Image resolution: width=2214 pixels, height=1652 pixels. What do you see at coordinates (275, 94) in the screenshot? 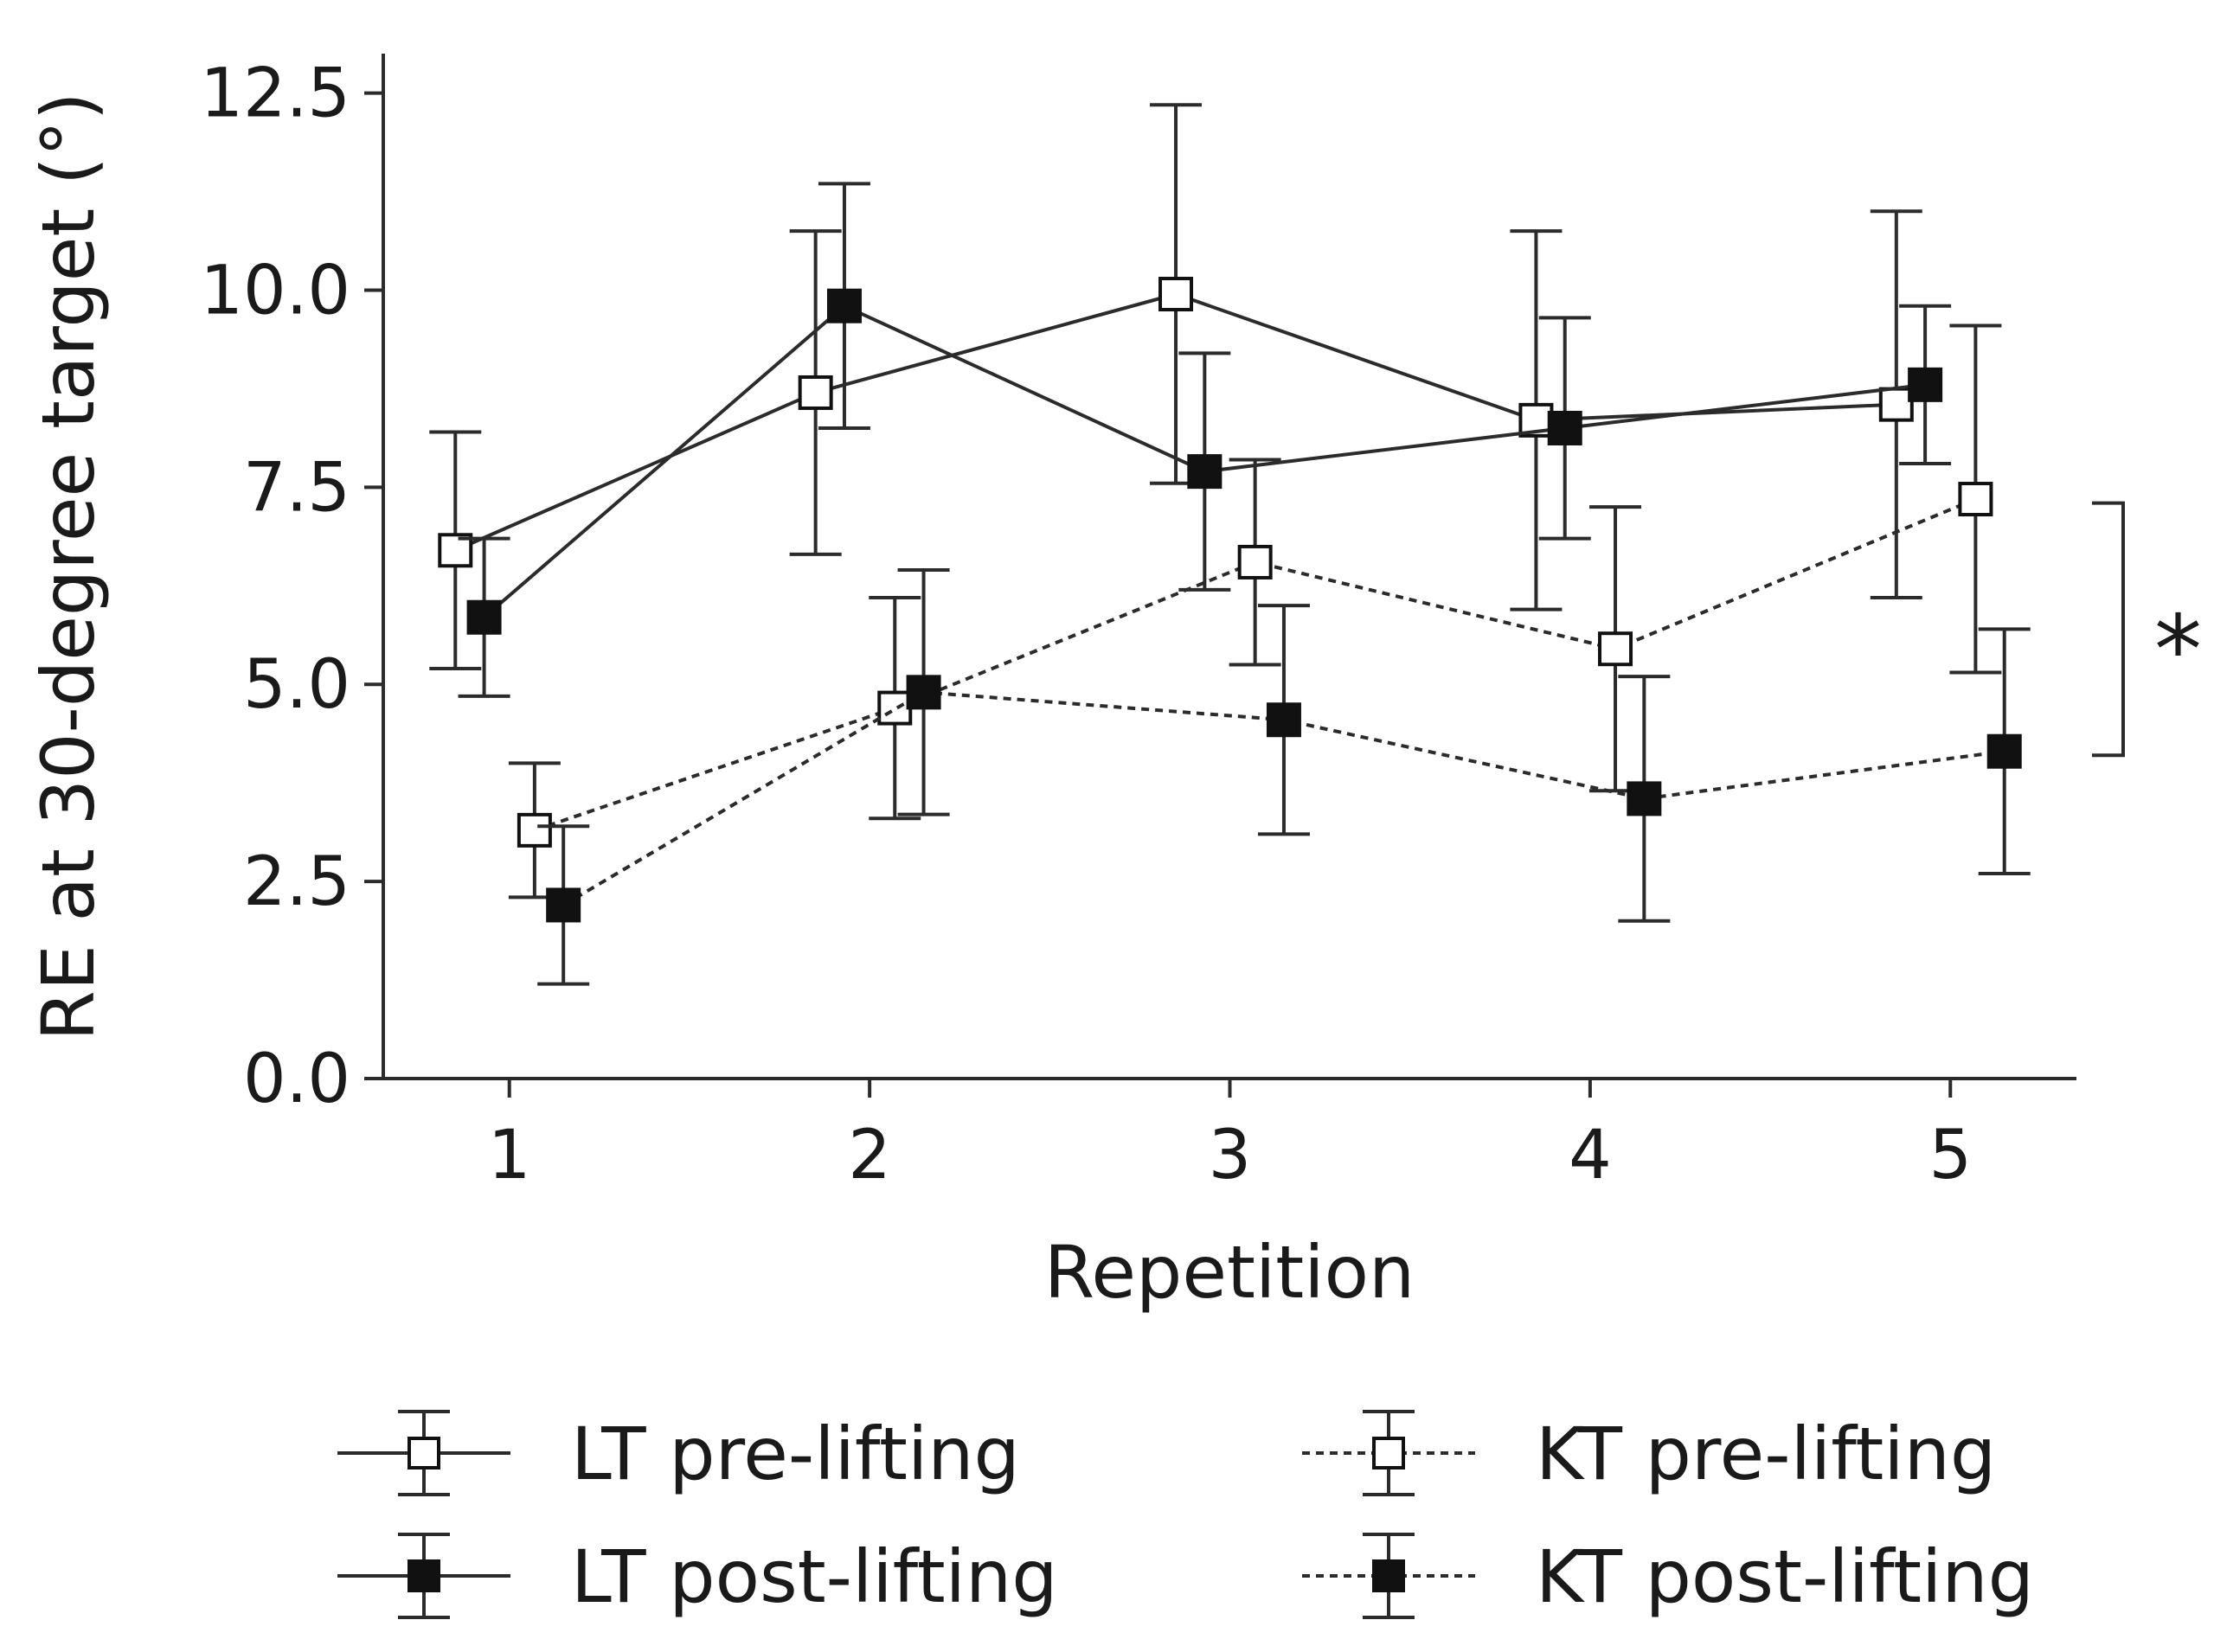
I see `y-tick-label: 12.5` at bounding box center [275, 94].